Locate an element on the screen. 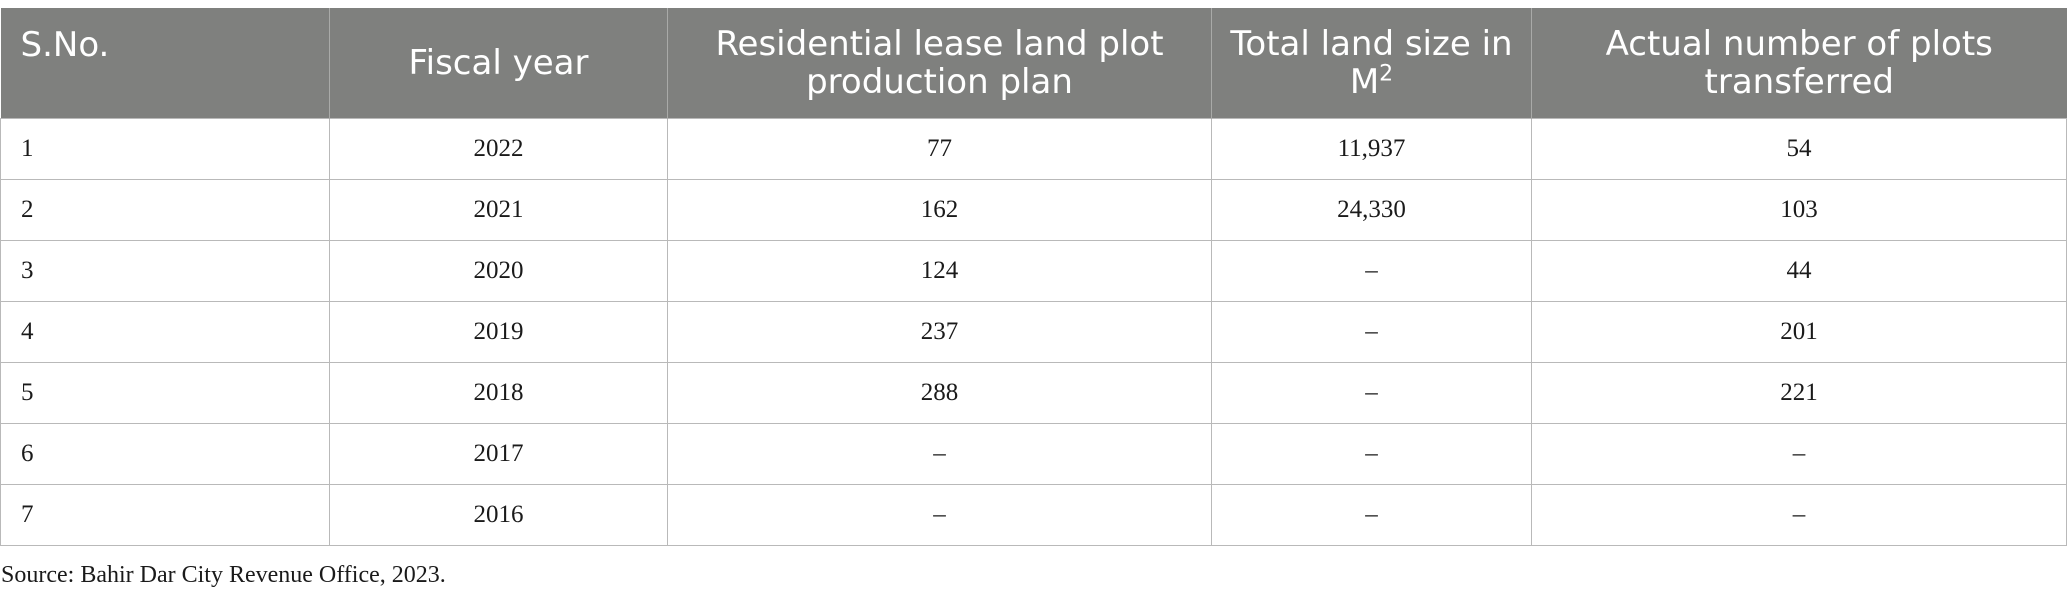 The width and height of the screenshot is (2067, 605). cell-sno: 7 is located at coordinates (165, 514).